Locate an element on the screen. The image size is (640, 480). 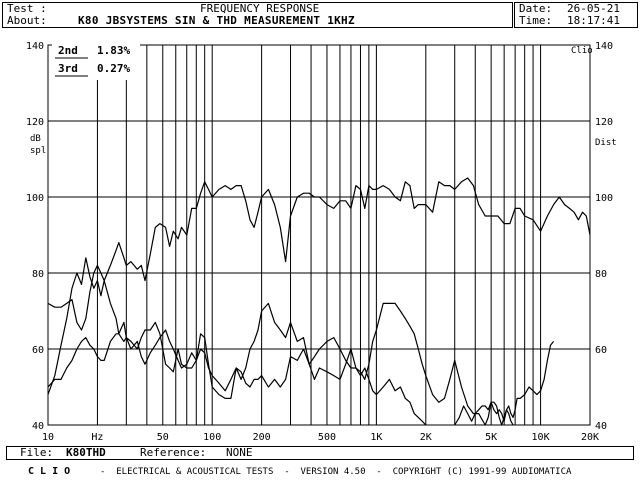
x-tick-label: 20K is located at coordinates (590, 437).